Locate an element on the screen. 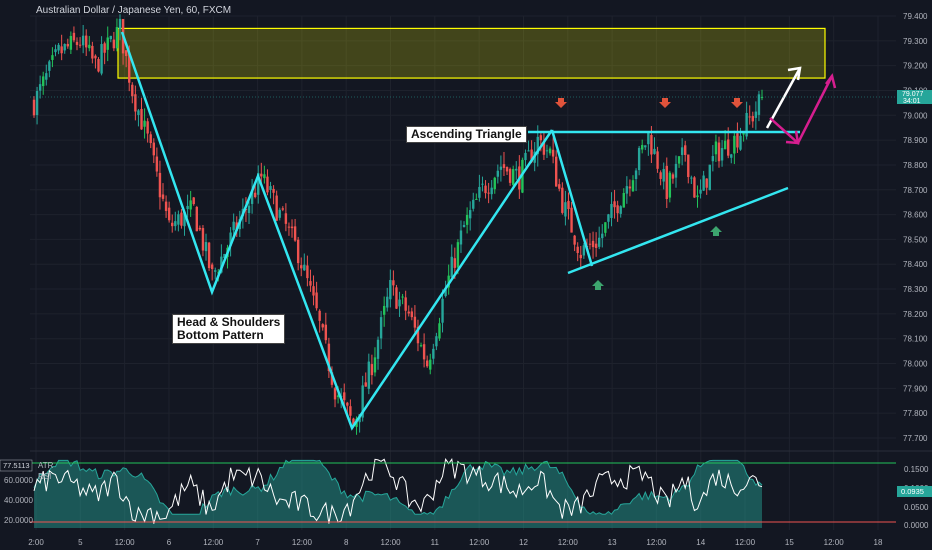 This screenshot has width=932, height=550. time-tick-label: 18 is located at coordinates (878, 542).